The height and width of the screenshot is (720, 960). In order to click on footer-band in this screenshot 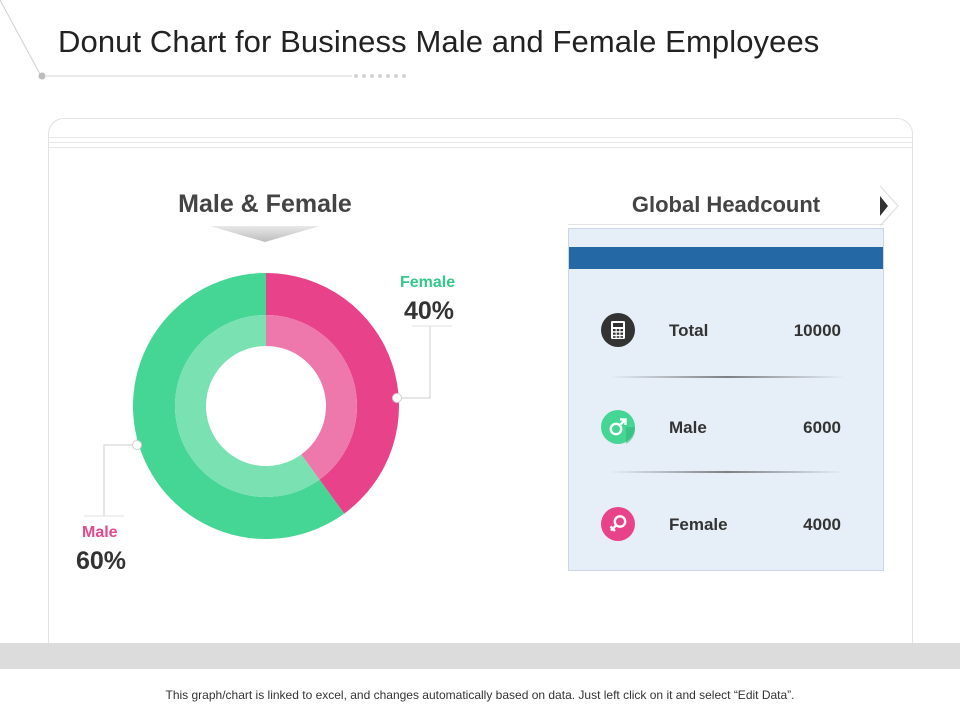, I will do `click(480, 656)`.